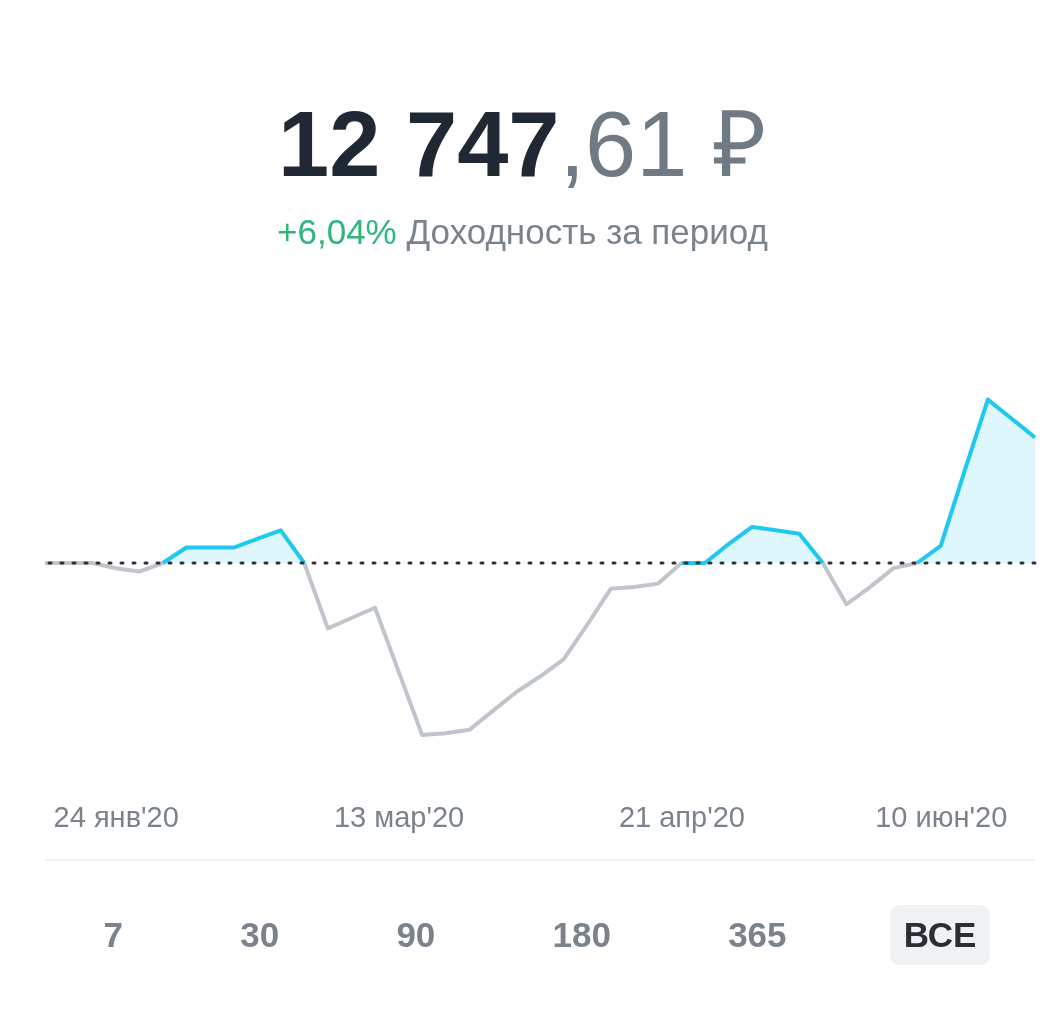 Image resolution: width=1045 pixels, height=1021 pixels. What do you see at coordinates (757, 935) in the screenshot?
I see `text: 365` at bounding box center [757, 935].